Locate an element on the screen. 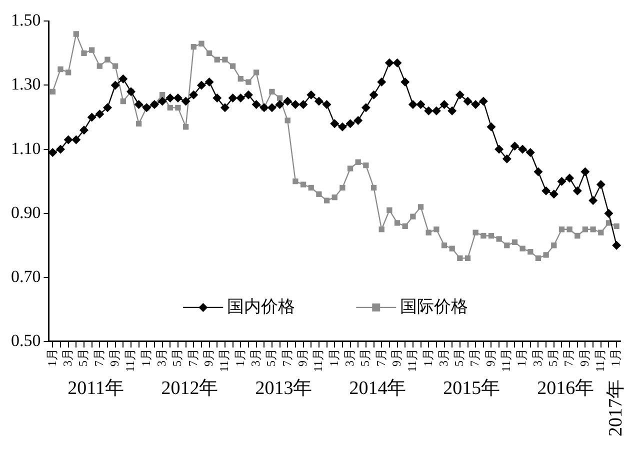 Image resolution: width=640 pixels, height=473 pixels. text: 2016年 is located at coordinates (565, 388).